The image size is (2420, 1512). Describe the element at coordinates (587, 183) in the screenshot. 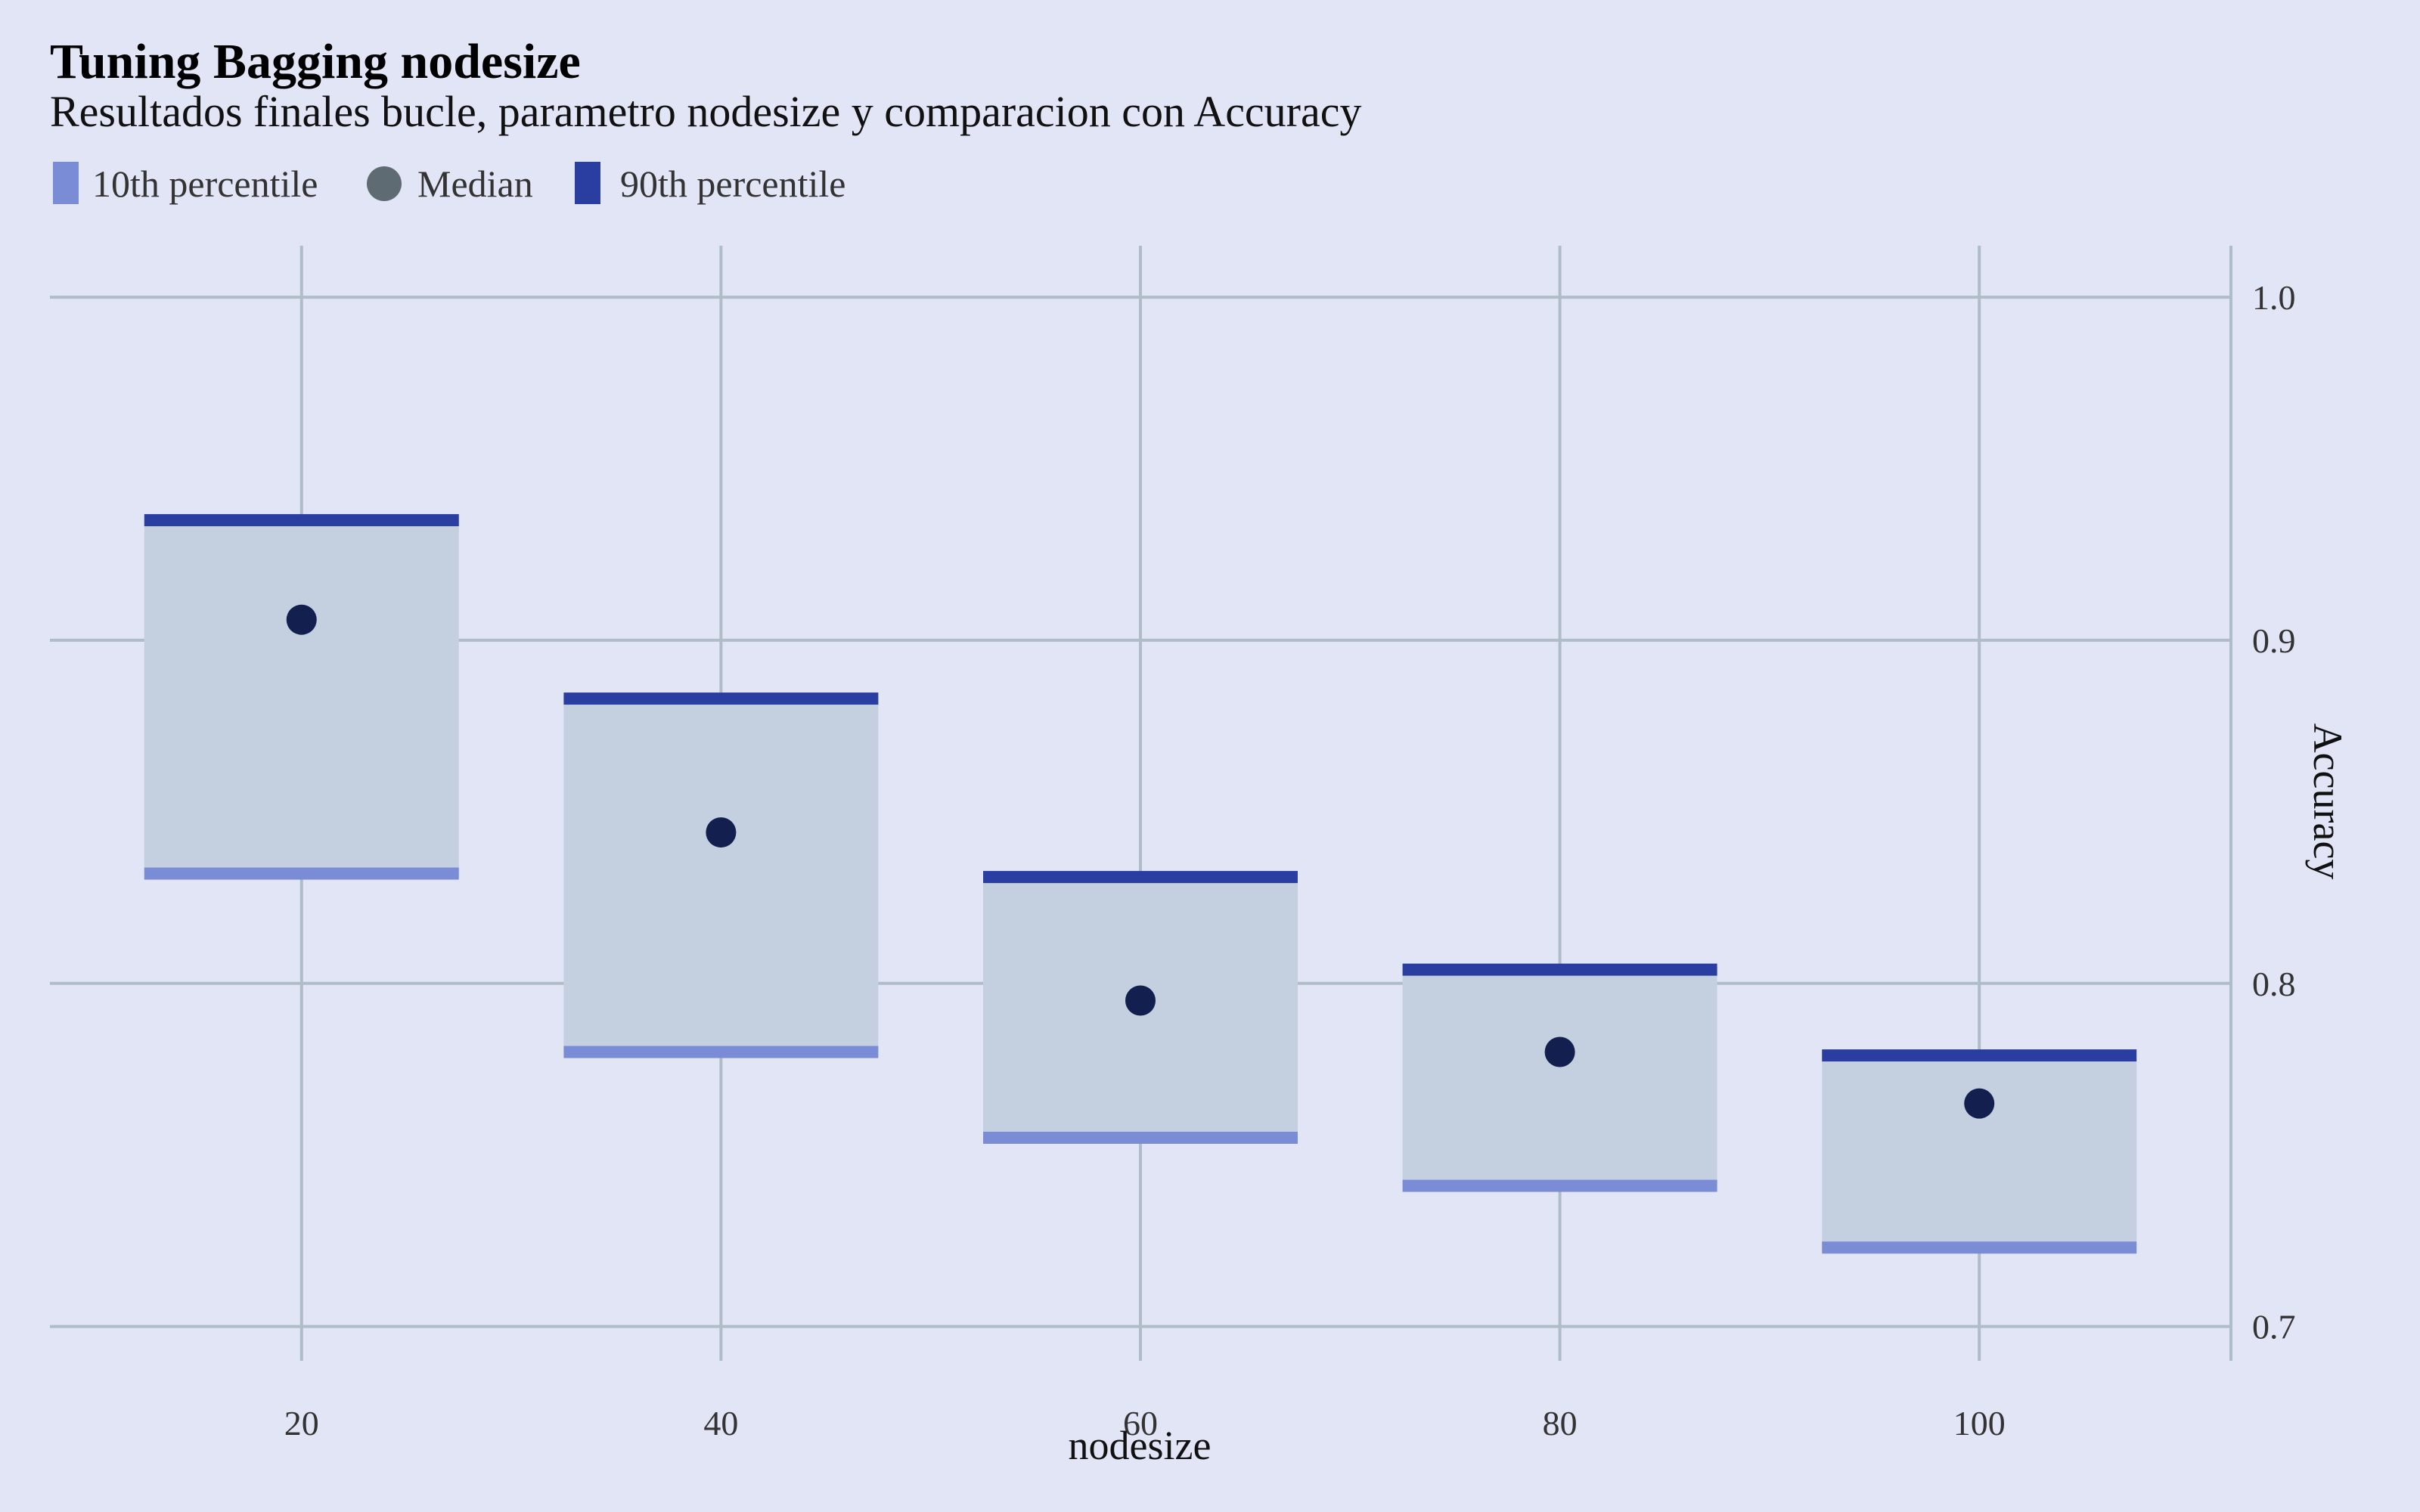

I see `legend-swatch-p90` at that location.